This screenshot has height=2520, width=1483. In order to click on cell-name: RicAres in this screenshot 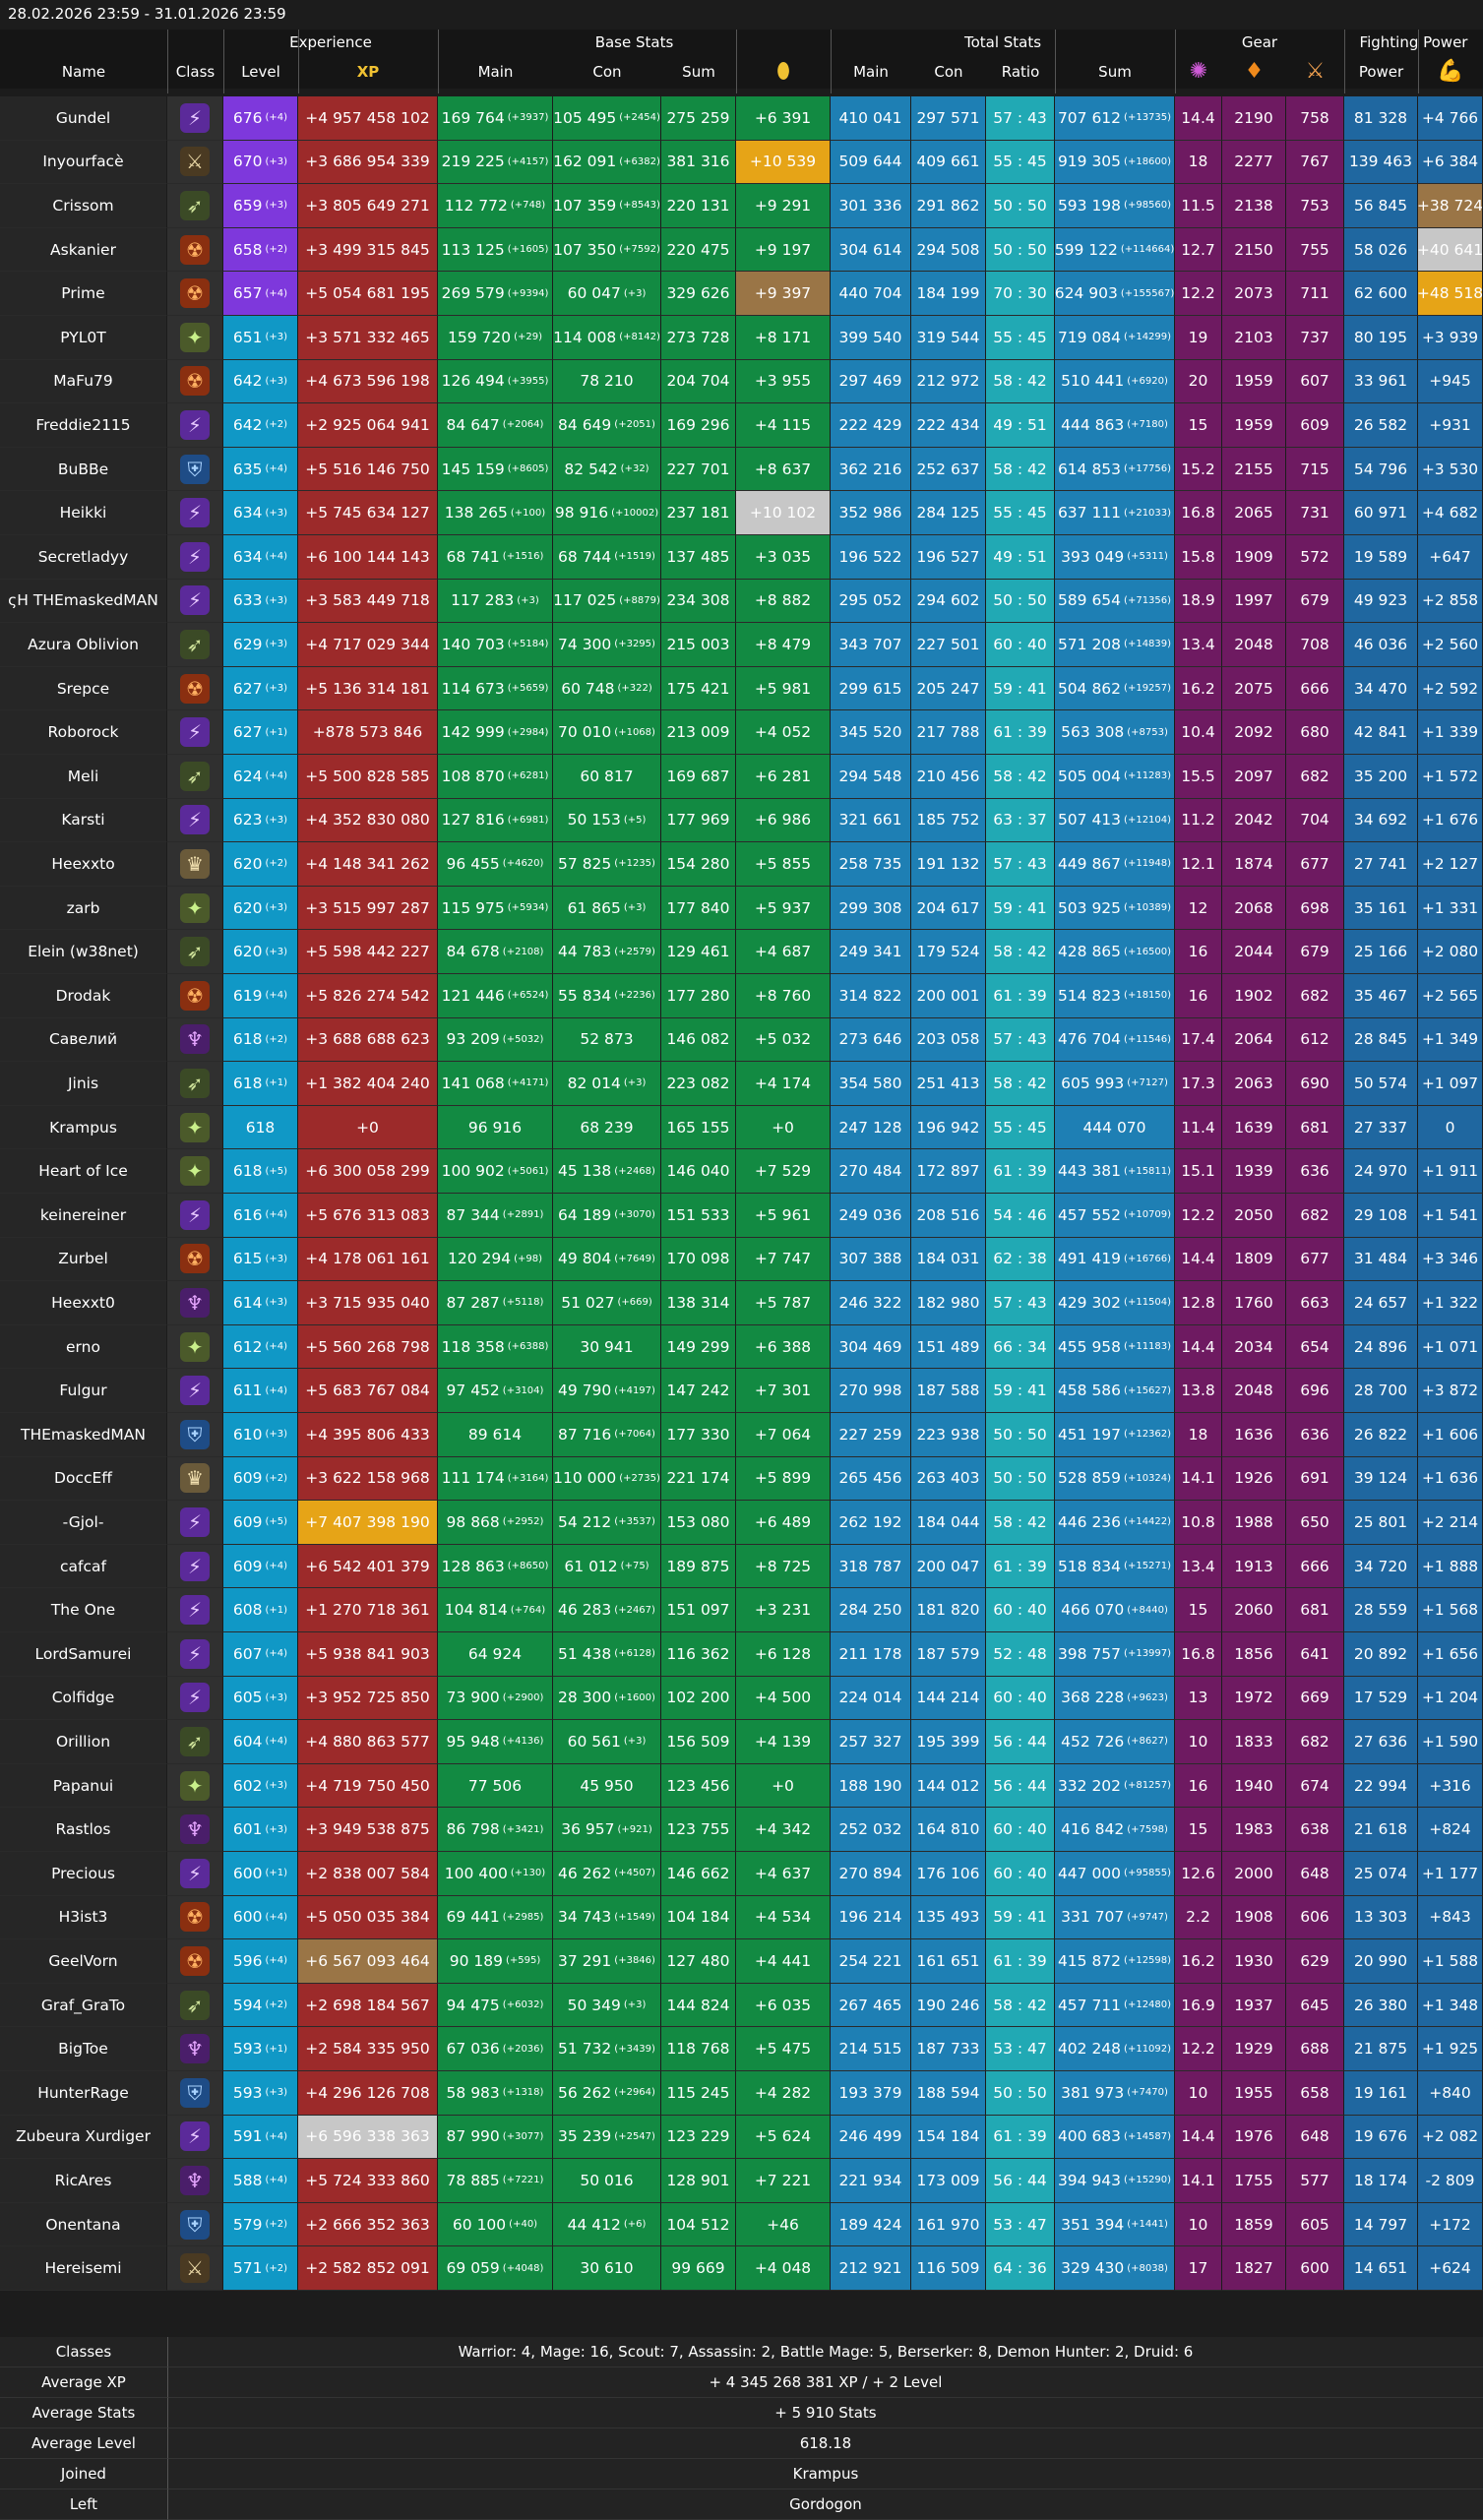, I will do `click(83, 2181)`.